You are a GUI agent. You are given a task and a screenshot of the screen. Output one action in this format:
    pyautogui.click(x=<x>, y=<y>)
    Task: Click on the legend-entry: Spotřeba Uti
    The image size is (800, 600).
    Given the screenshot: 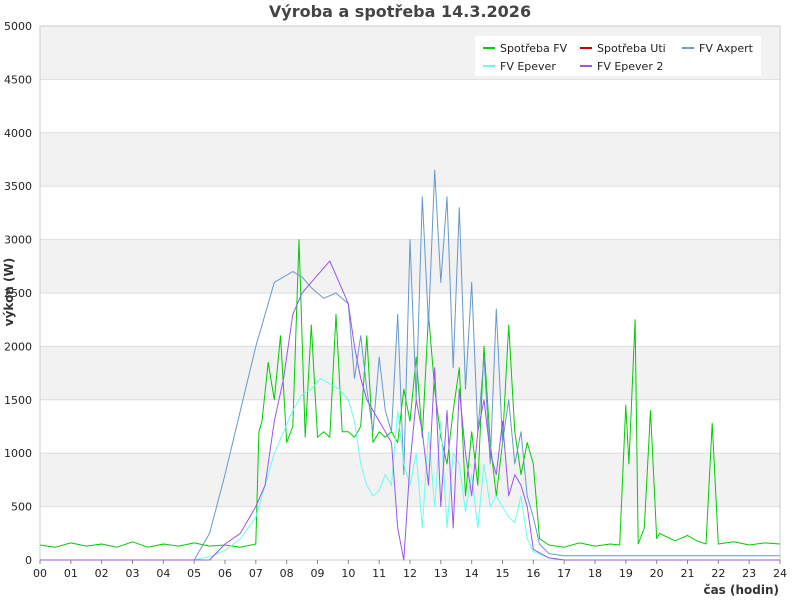 What is the action you would take?
    pyautogui.click(x=631, y=48)
    